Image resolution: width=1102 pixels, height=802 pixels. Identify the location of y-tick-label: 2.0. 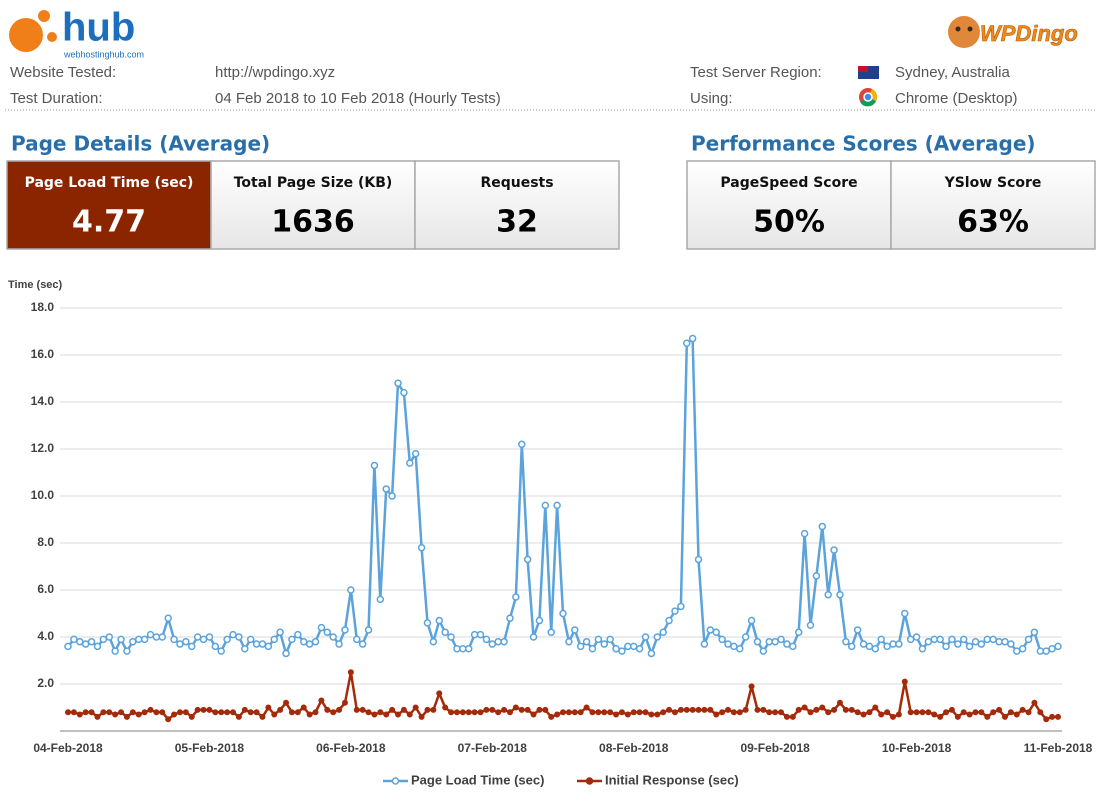
(45, 683).